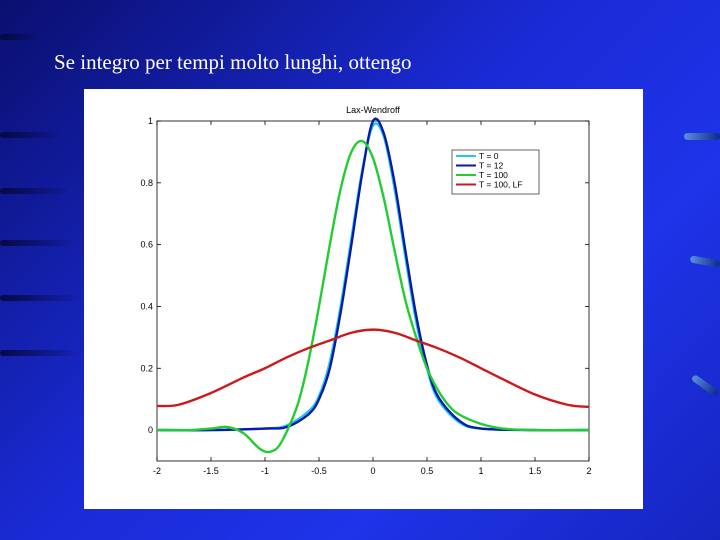  Describe the element at coordinates (146, 306) in the screenshot. I see `y-tick-label: 0.4` at that location.